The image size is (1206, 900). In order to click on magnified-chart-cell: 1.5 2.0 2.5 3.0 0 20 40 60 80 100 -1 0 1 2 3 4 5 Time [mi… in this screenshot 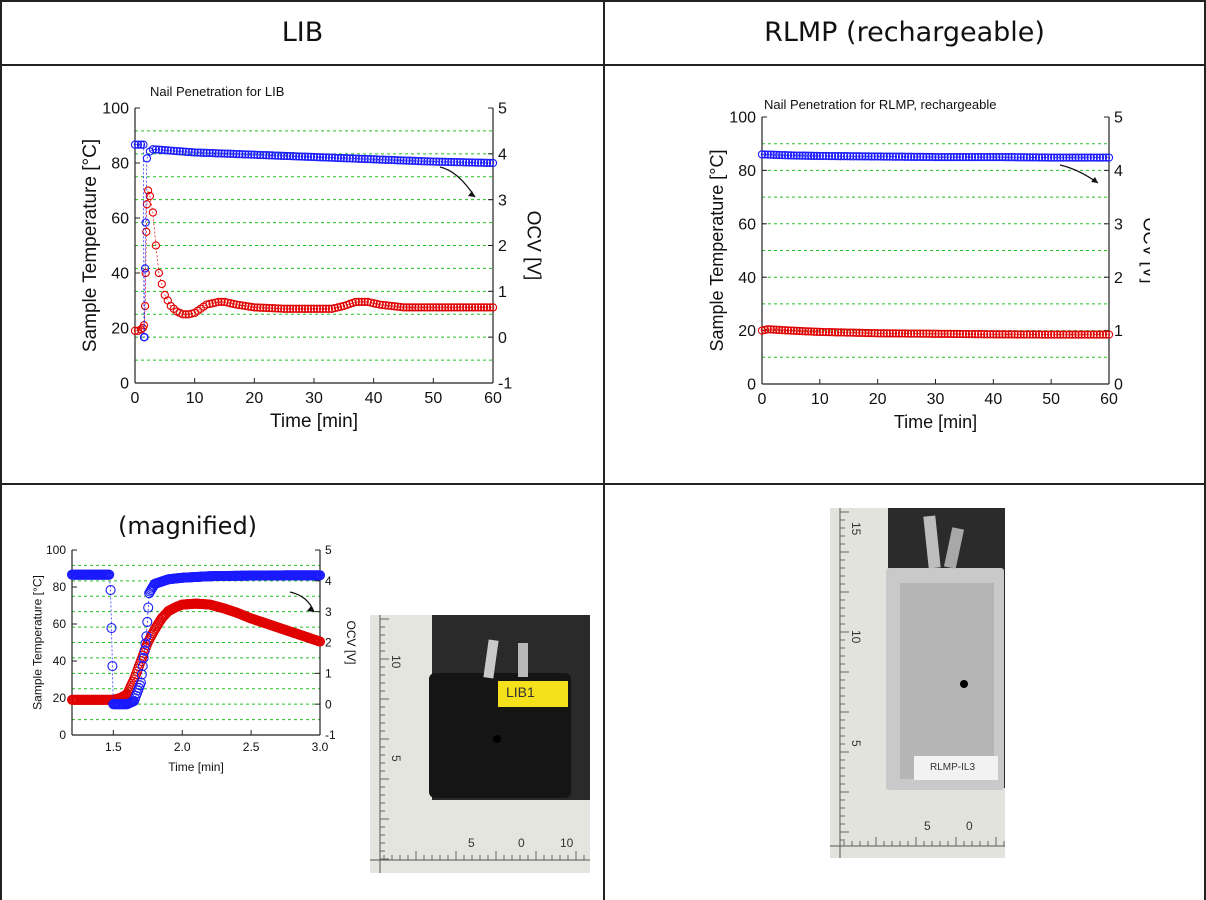, I will do `click(197, 650)`.